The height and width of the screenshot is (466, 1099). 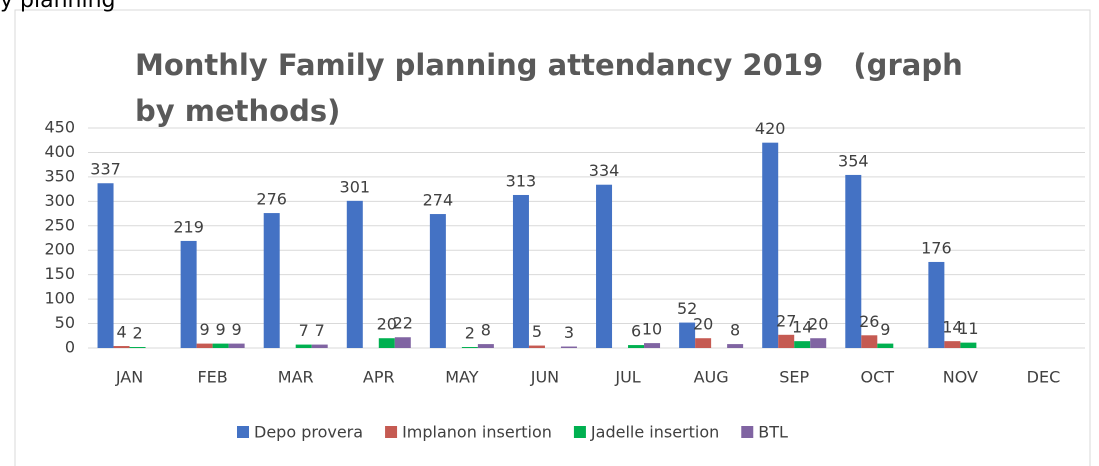 I want to click on y-tick-label: 350, so click(x=59, y=175).